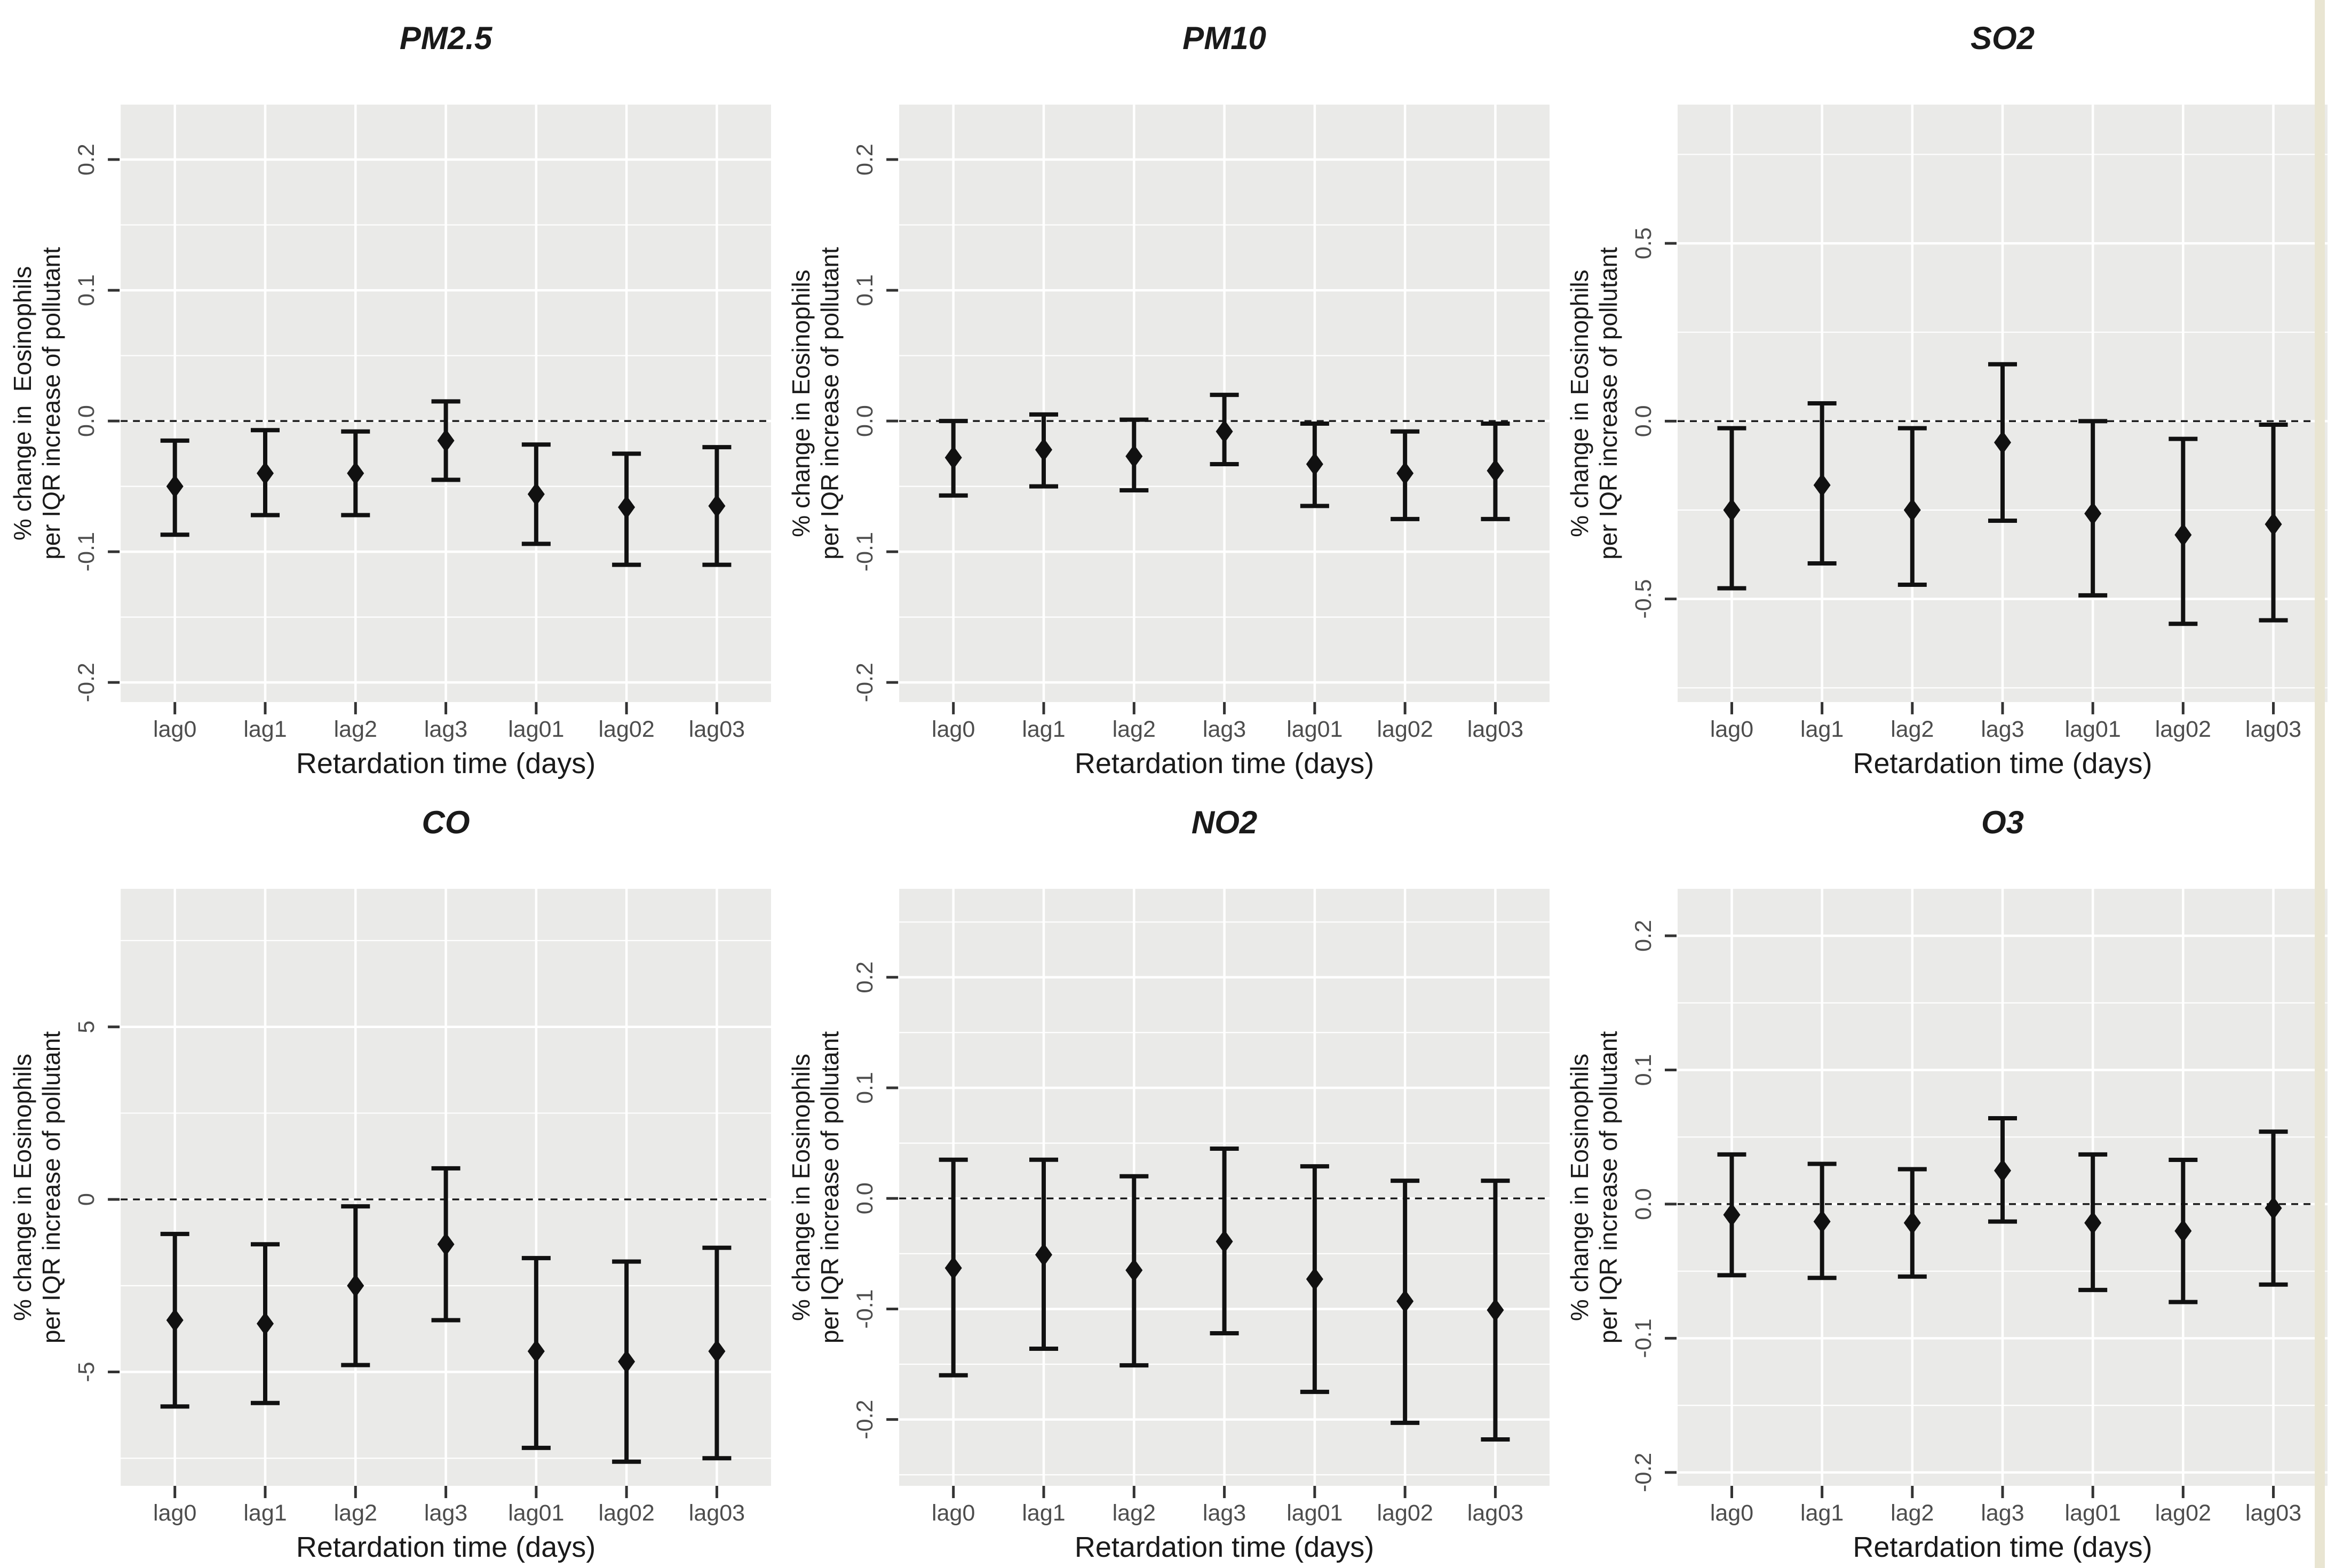  I want to click on panel-title: O3, so click(2002, 822).